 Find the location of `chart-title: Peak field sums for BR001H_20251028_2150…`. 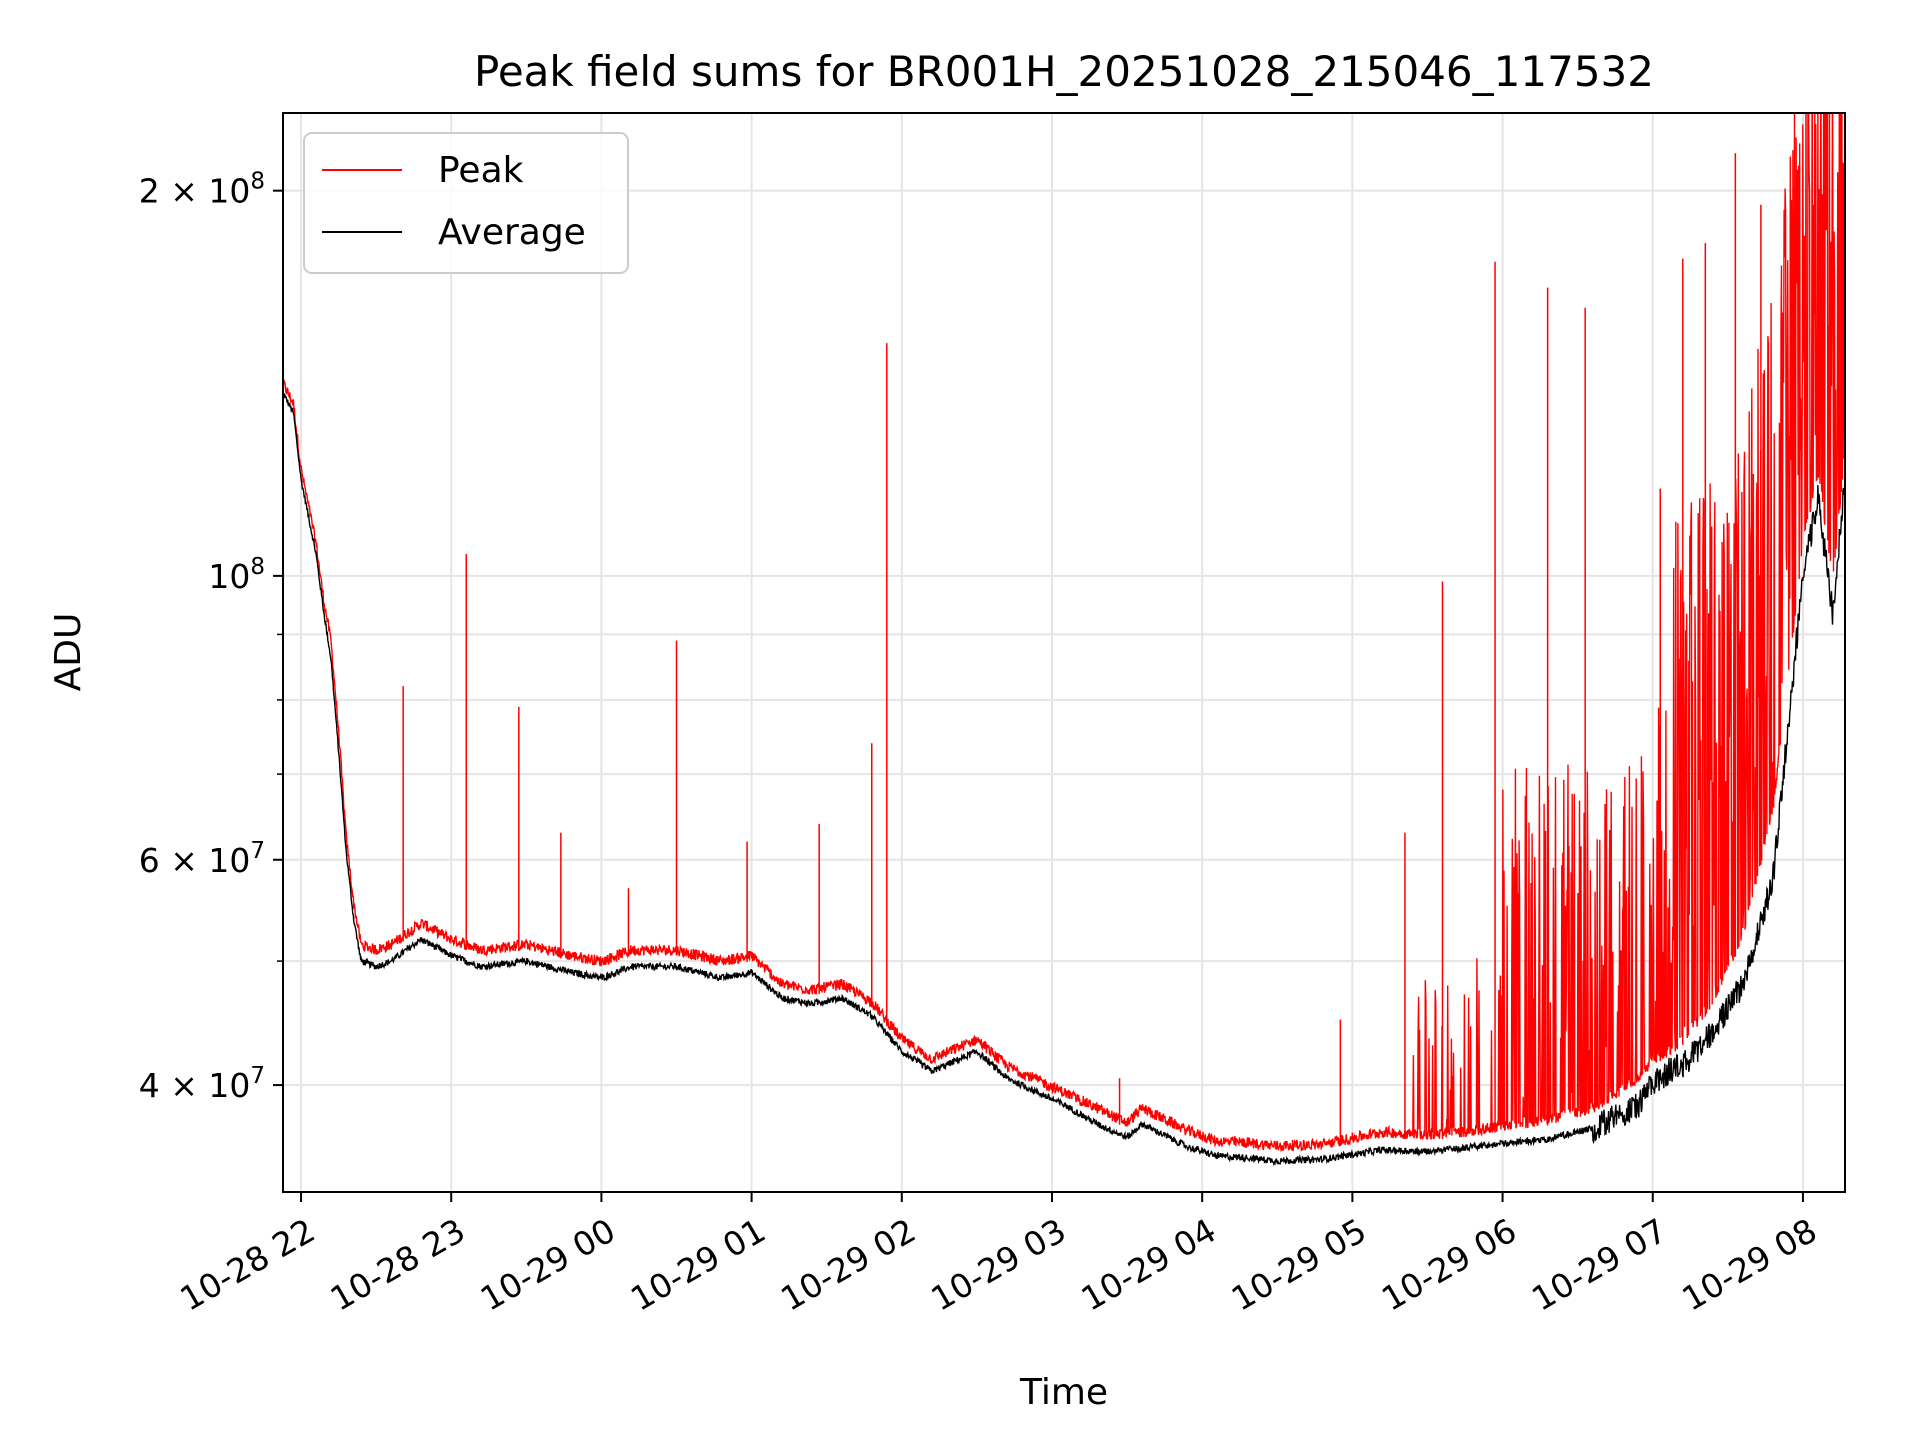

chart-title: Peak field sums for BR001H_20251028_2150… is located at coordinates (1064, 71).